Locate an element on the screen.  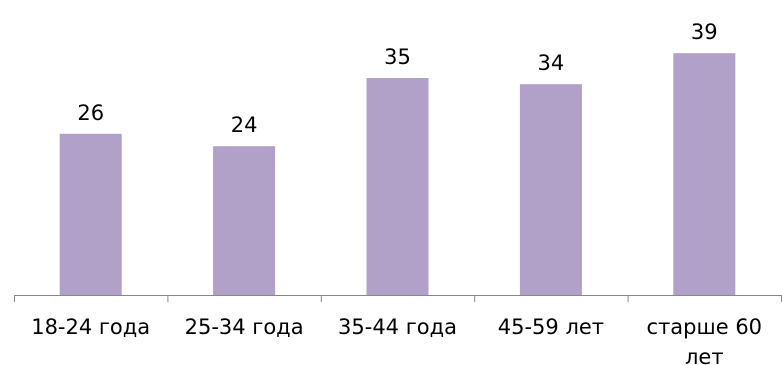
data-label: 24 is located at coordinates (244, 125).